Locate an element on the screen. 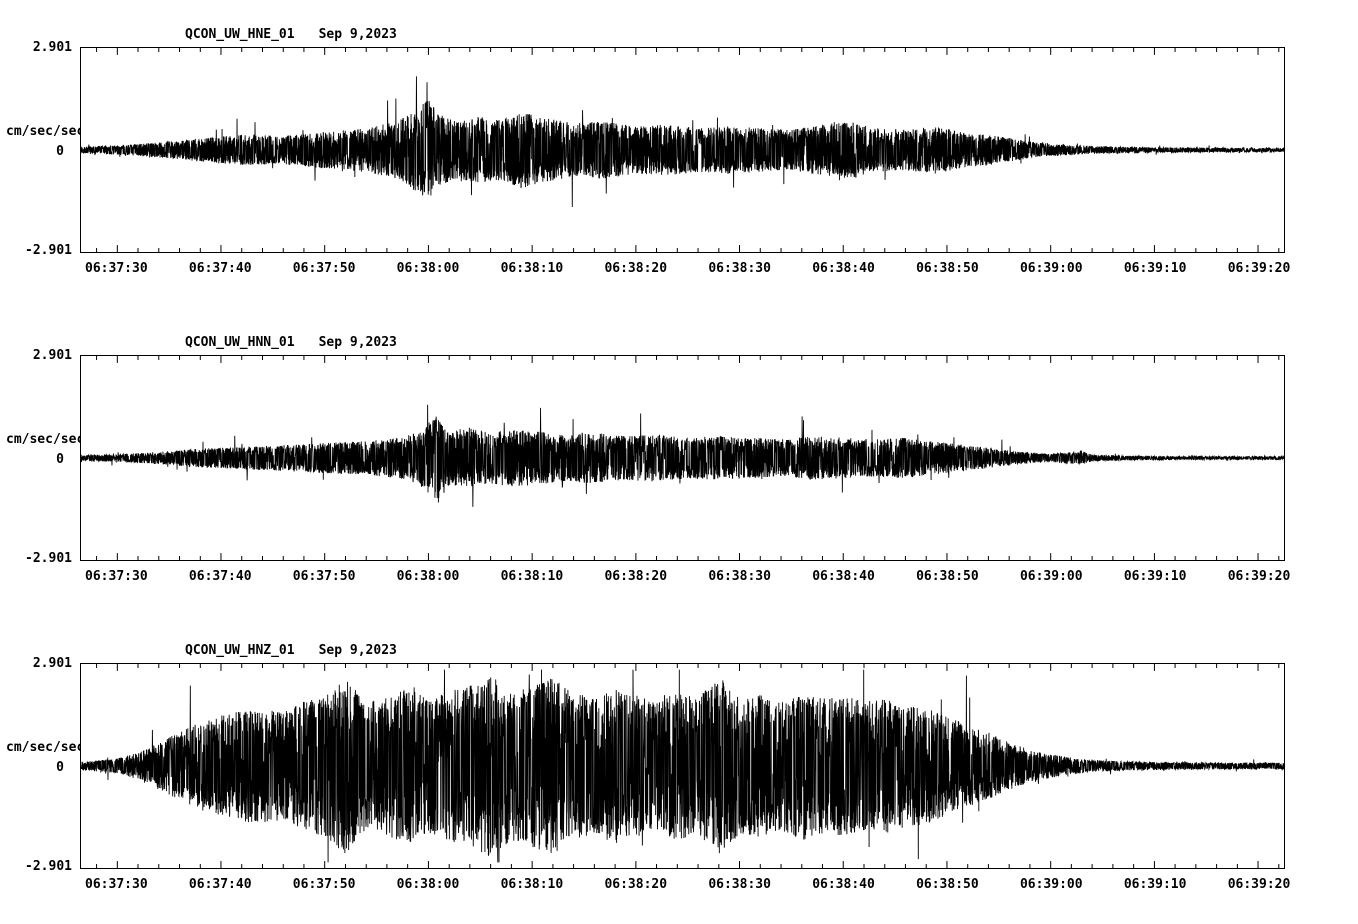 This screenshot has height=924, width=1358. station-channel-label: QCON_UW_HNN_01 is located at coordinates (240, 342).